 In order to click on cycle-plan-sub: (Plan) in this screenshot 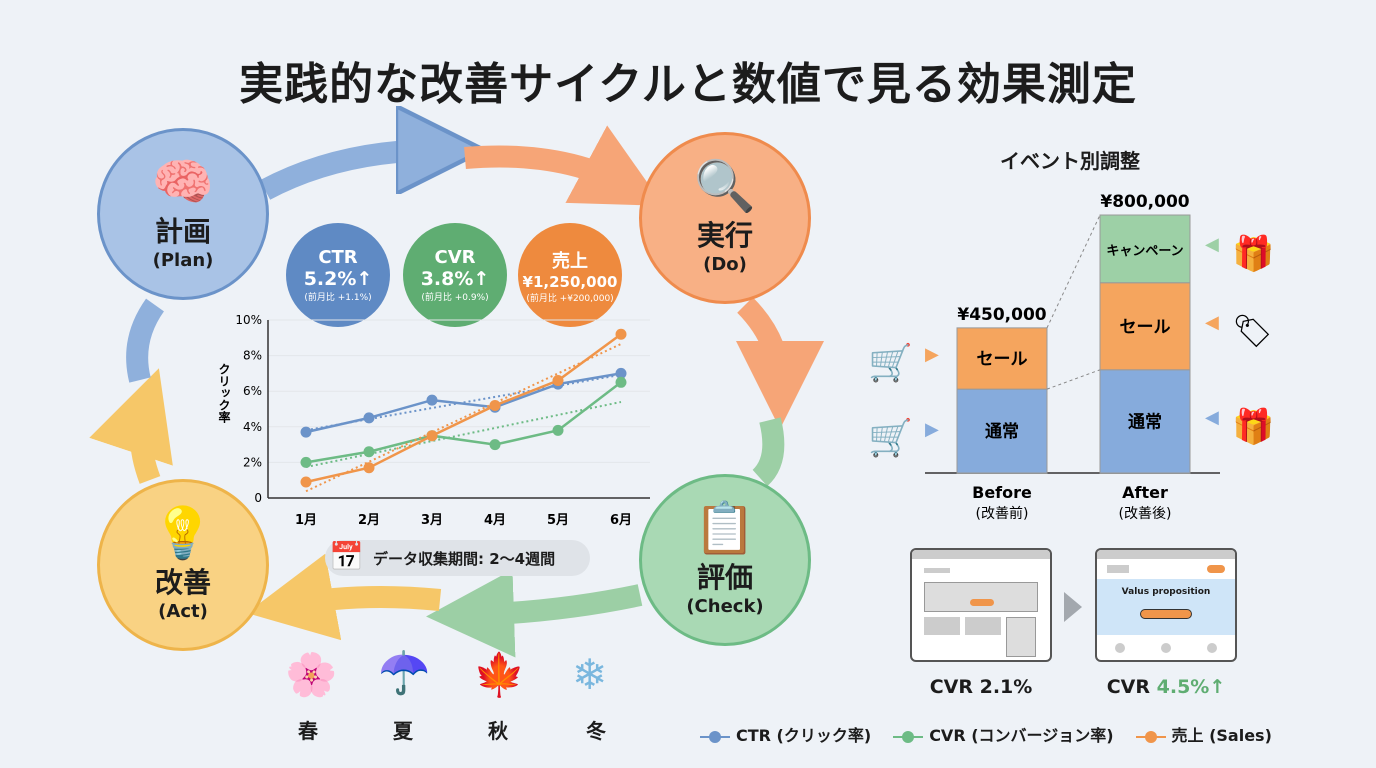, I will do `click(183, 260)`.